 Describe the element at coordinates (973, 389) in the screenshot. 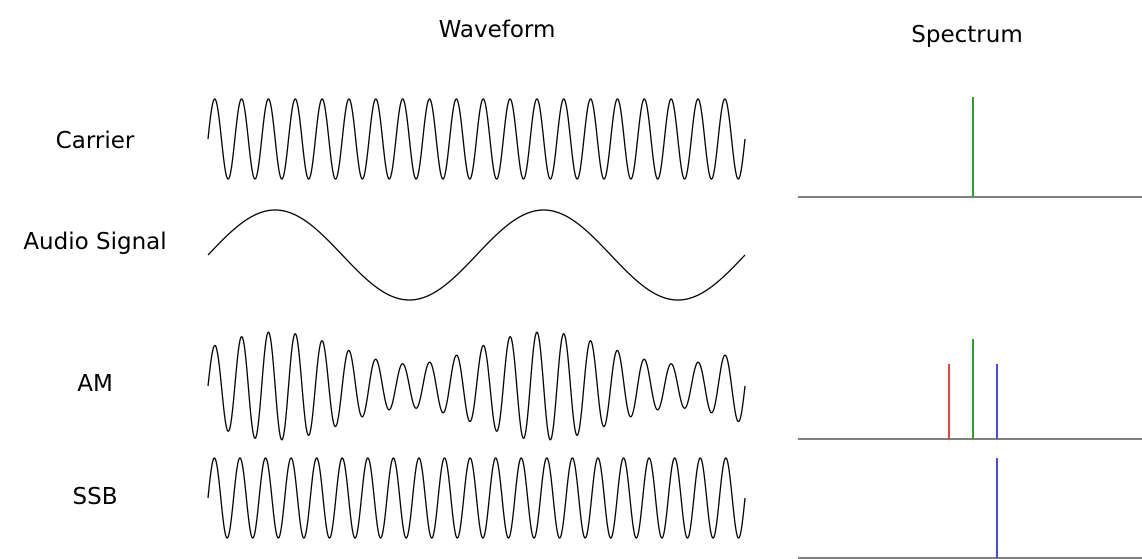

I see `am-spectrum` at that location.